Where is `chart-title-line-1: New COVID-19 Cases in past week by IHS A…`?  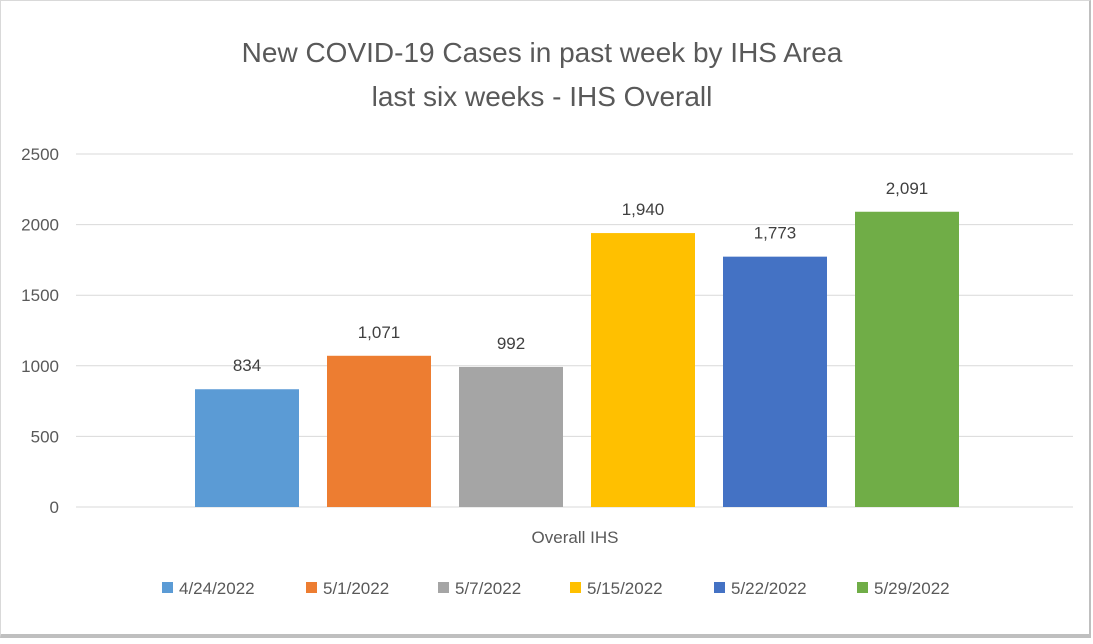 chart-title-line-1: New COVID-19 Cases in past week by IHS A… is located at coordinates (542, 52).